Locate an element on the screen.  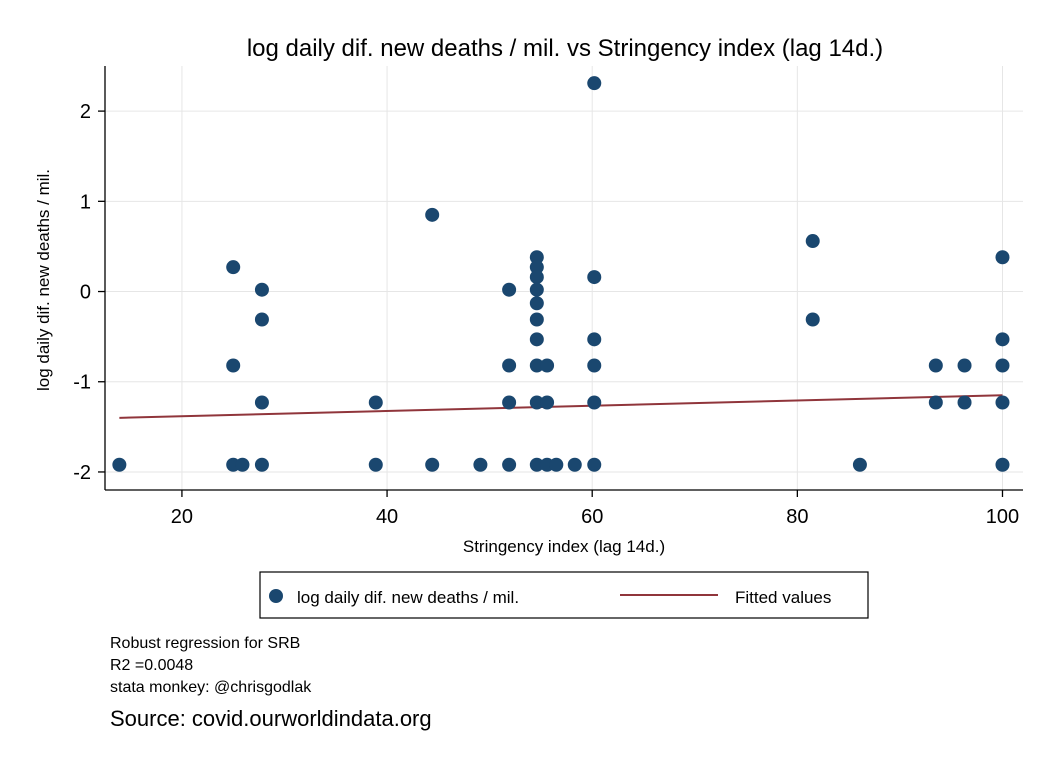
legend-label-points: log daily dif. new deaths / mil. is located at coordinates (408, 597).